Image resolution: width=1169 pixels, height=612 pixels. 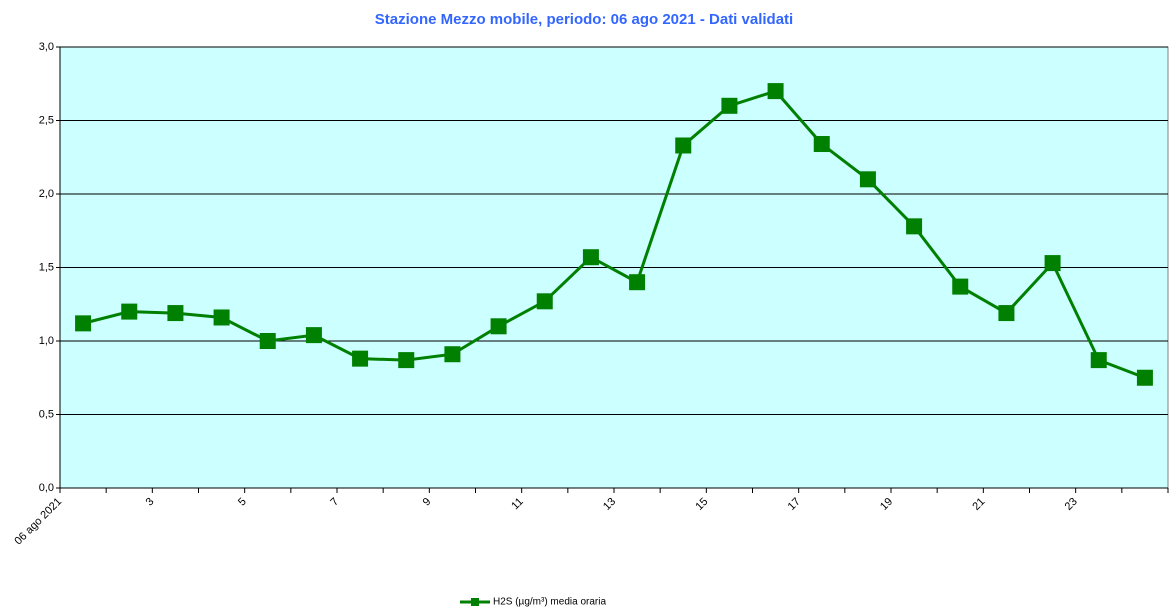 I want to click on y-tick-label: 0,5, so click(x=46, y=414).